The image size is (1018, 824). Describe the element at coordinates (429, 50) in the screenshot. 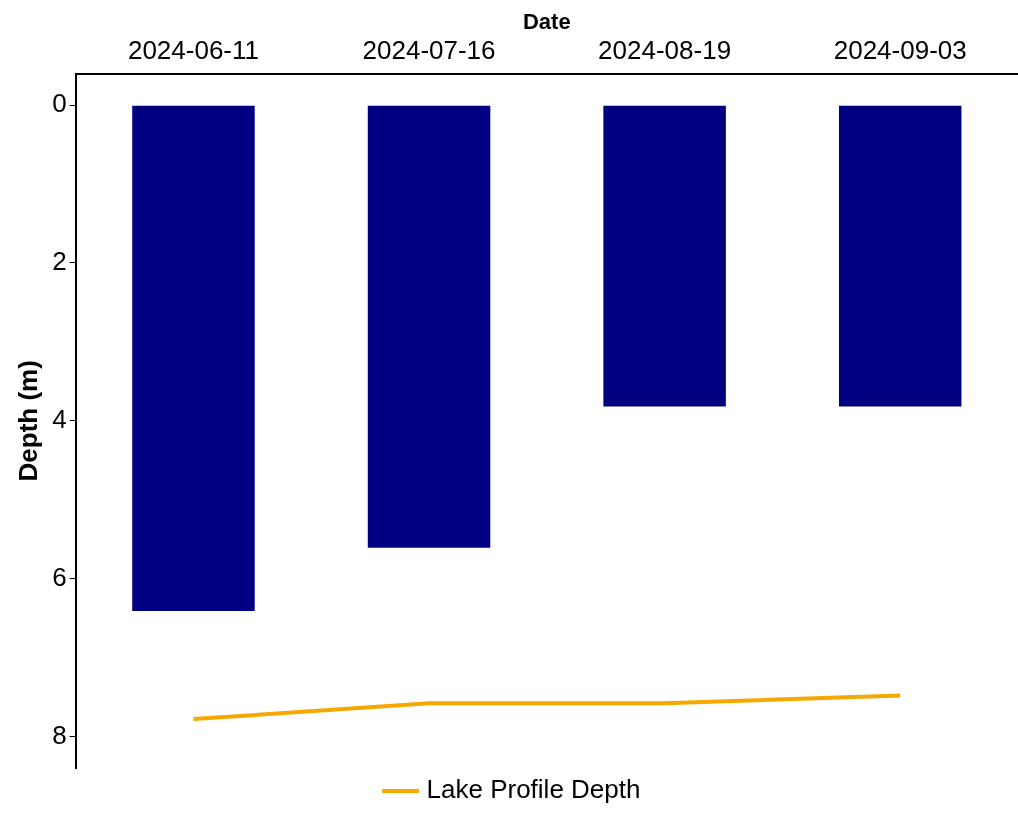

I see `x-tick-label: 2024-07-16` at that location.